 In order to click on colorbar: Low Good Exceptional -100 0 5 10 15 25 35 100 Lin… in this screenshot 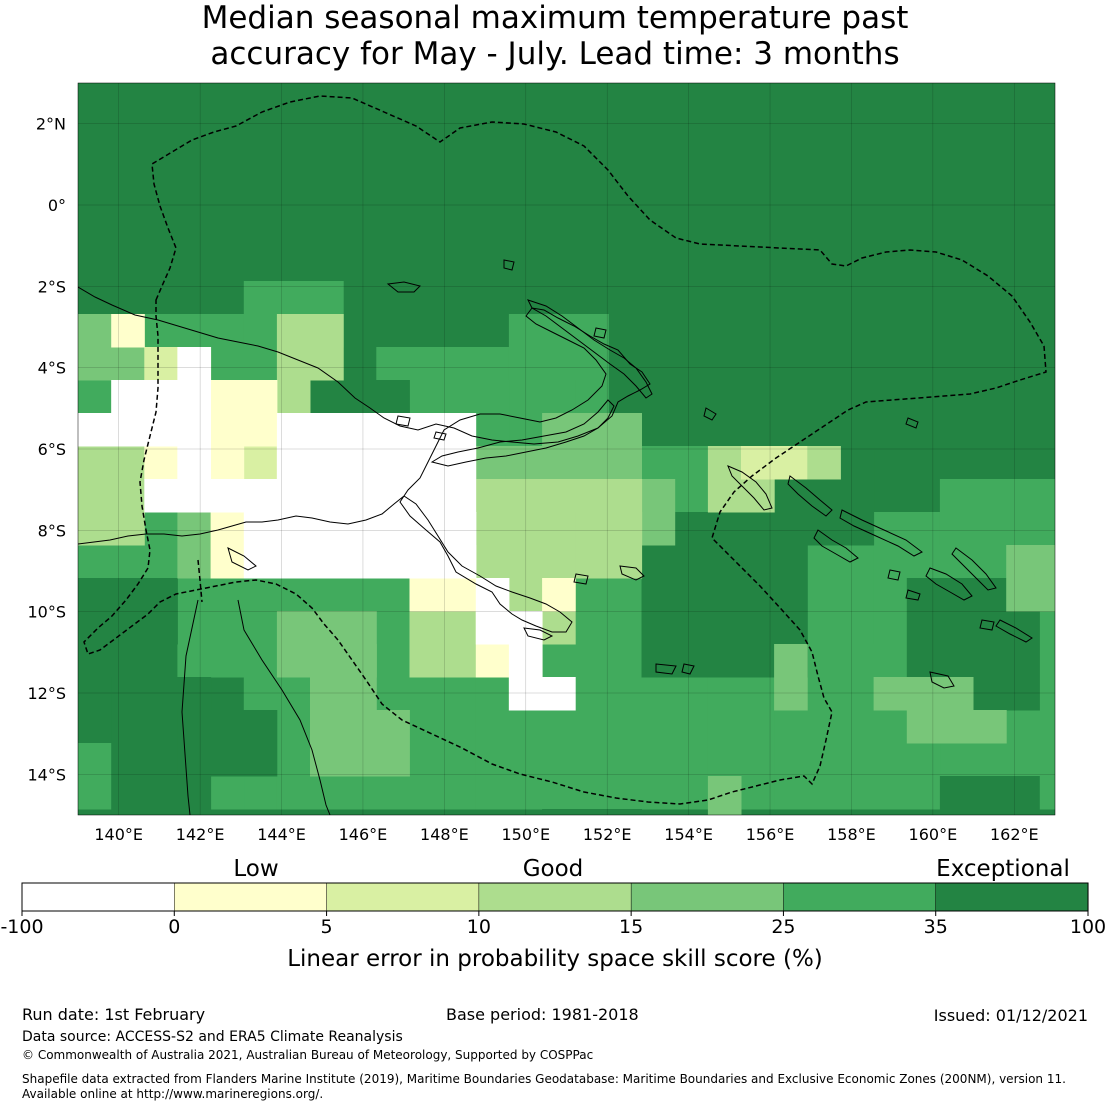, I will do `click(553, 914)`.